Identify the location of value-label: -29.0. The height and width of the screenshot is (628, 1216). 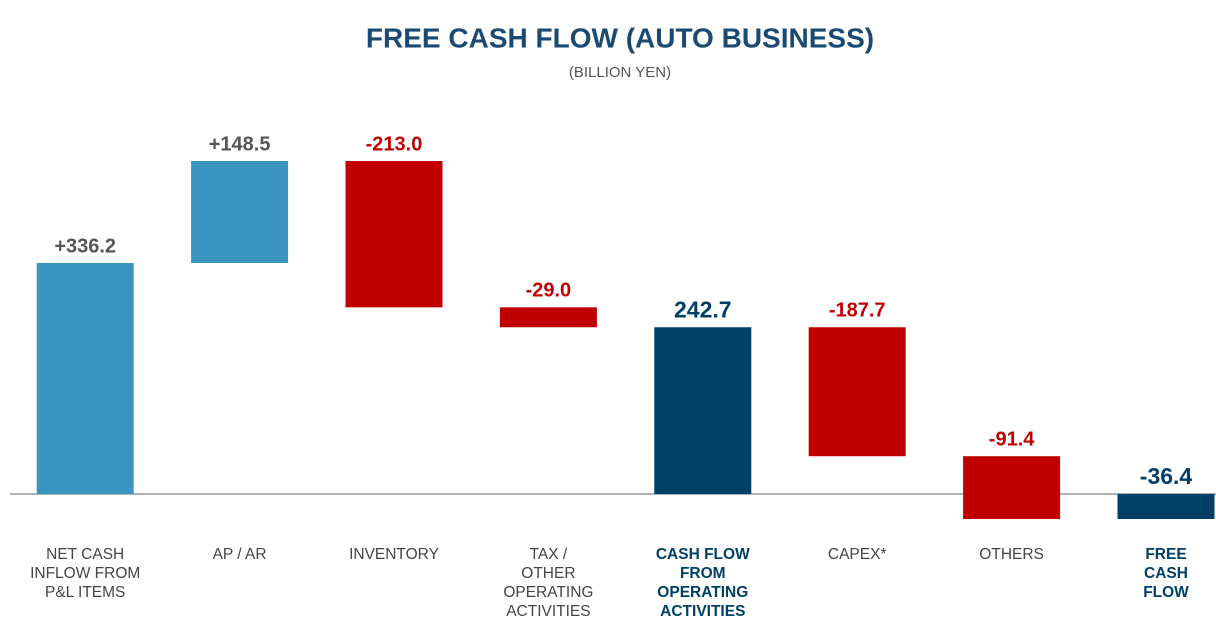
(549, 291).